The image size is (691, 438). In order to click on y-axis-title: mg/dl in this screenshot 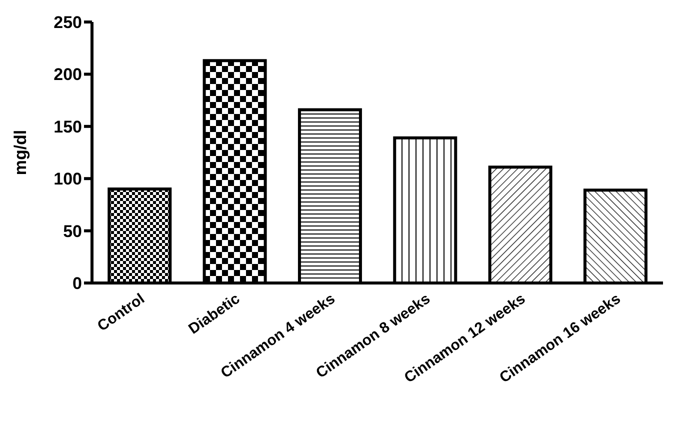, I will do `click(20, 153)`.